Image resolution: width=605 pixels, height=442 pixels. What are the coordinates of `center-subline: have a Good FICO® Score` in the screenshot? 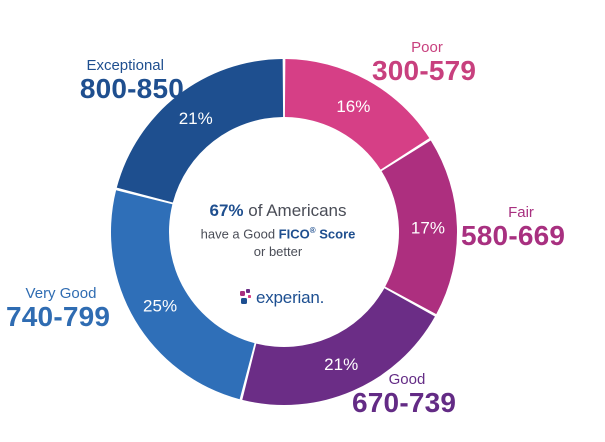 It's located at (278, 232).